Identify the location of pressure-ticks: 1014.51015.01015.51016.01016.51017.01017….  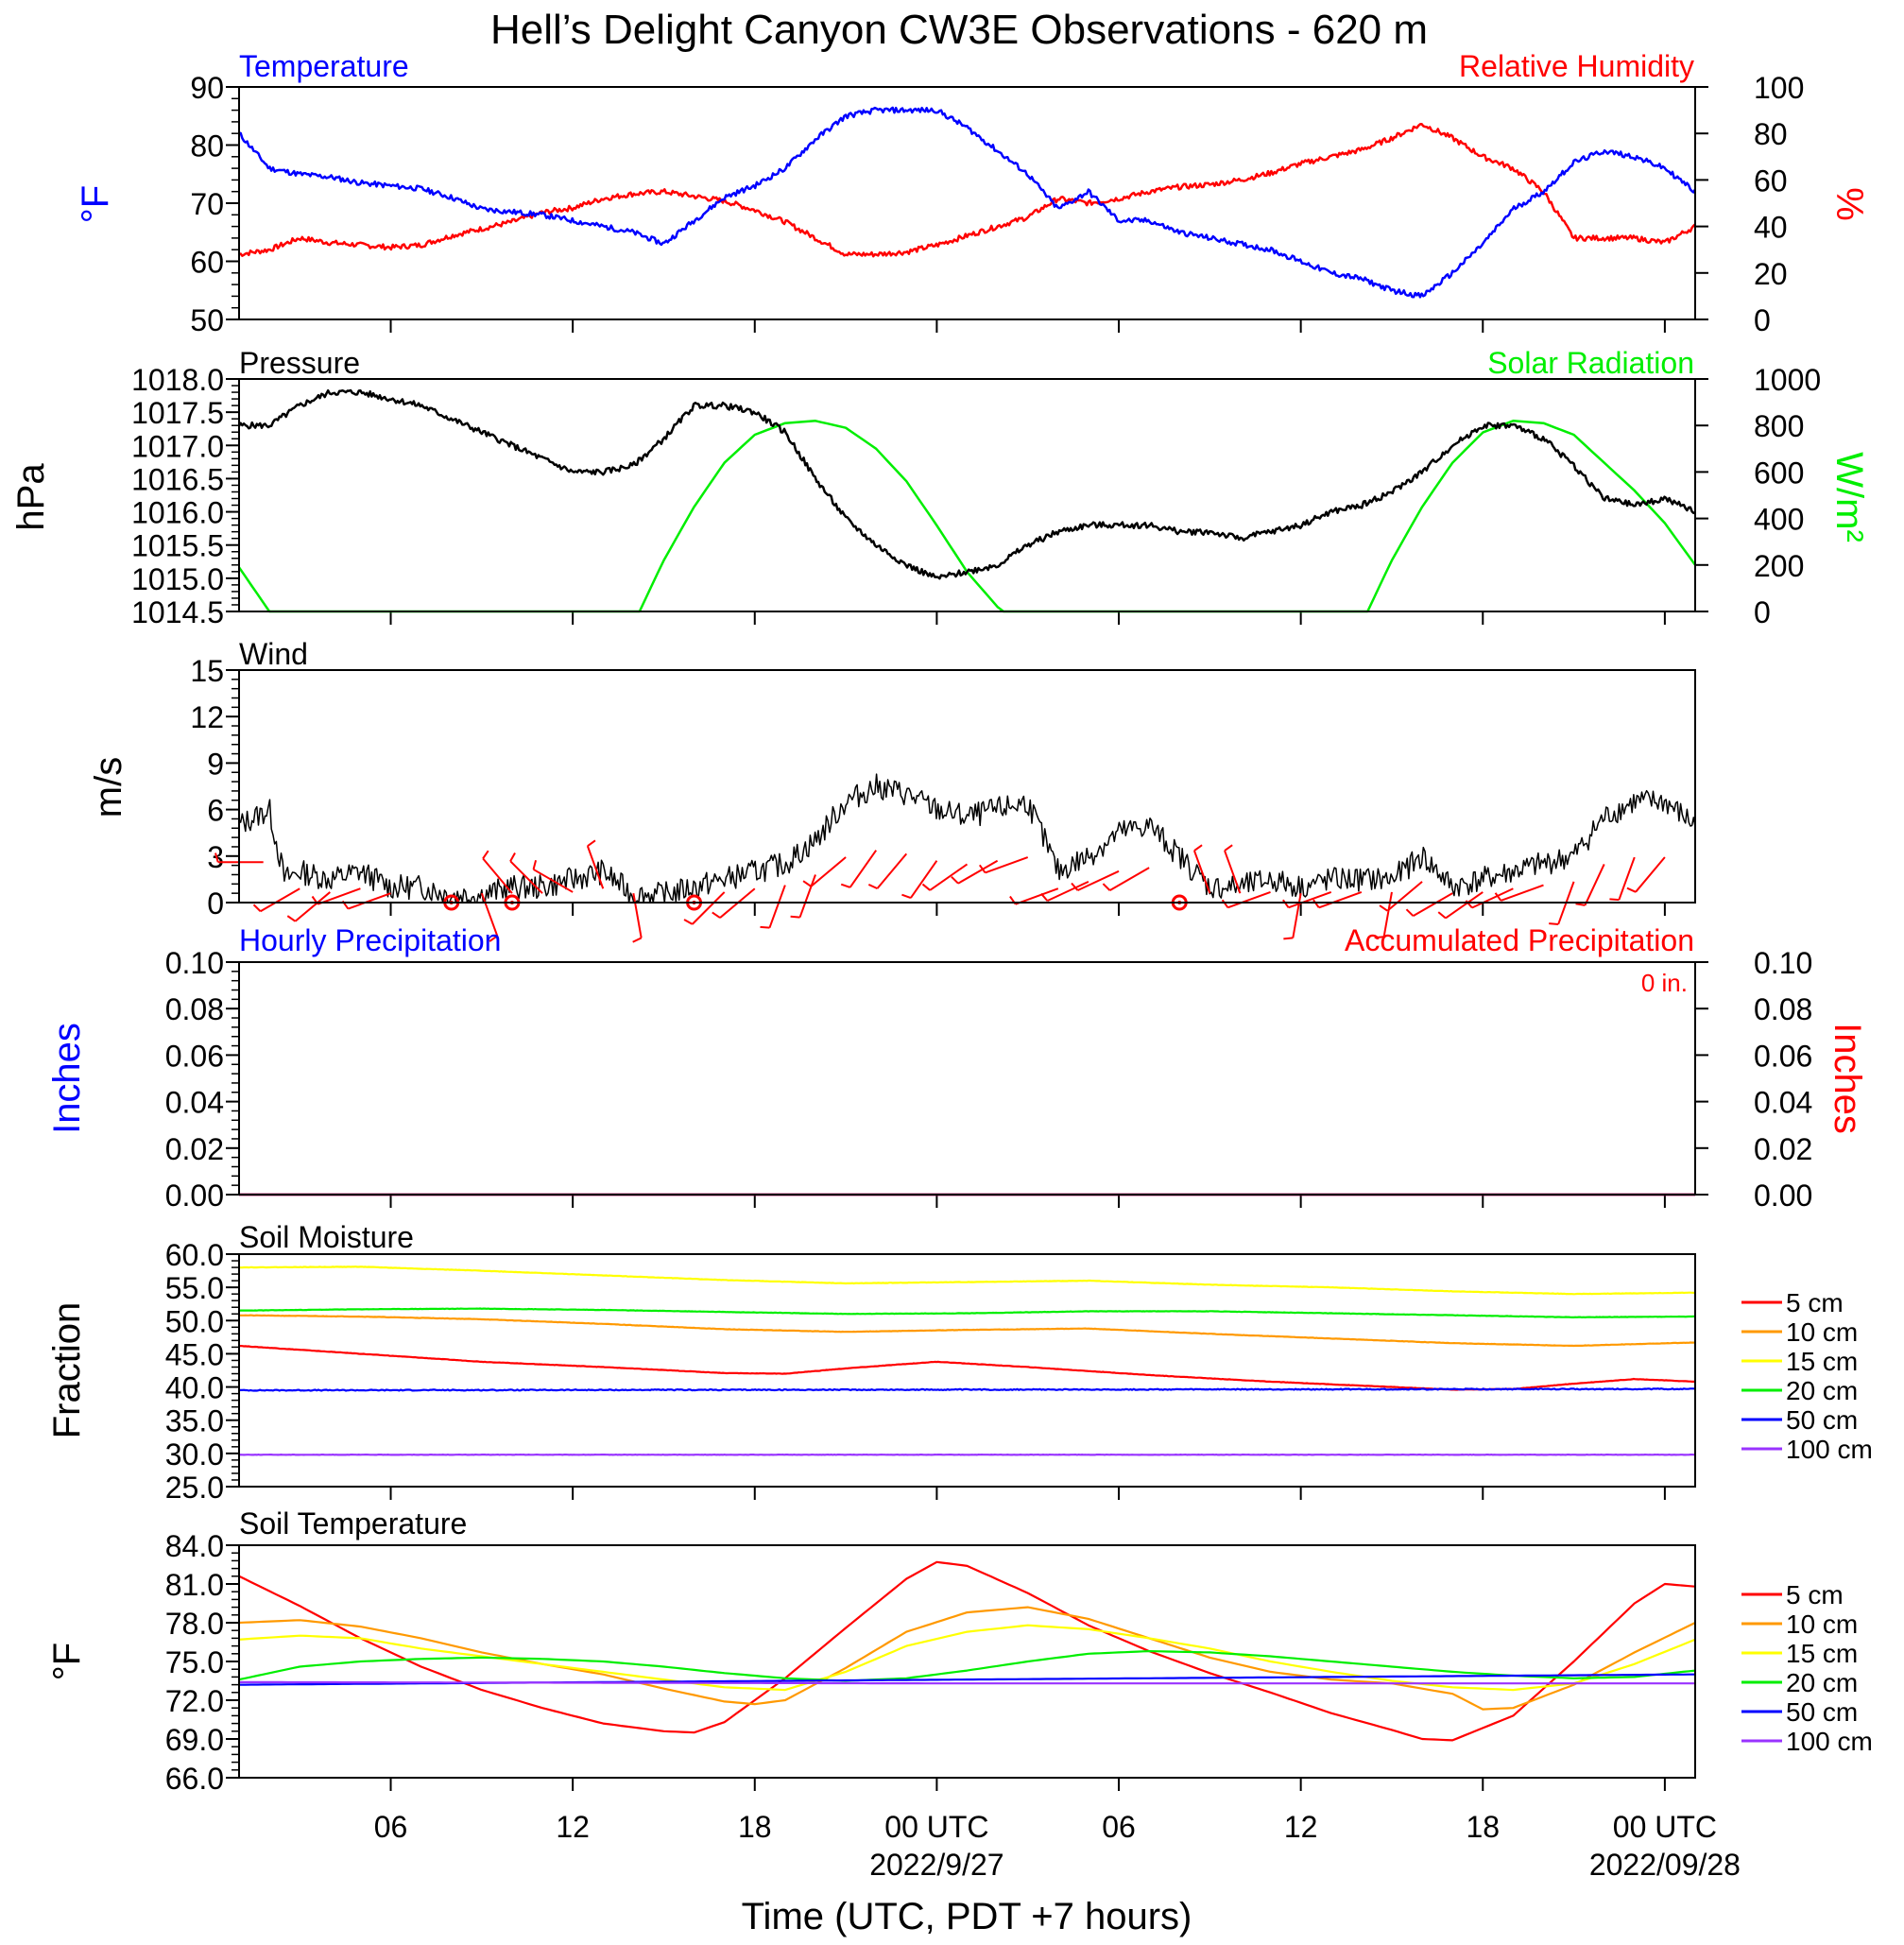
(185, 496).